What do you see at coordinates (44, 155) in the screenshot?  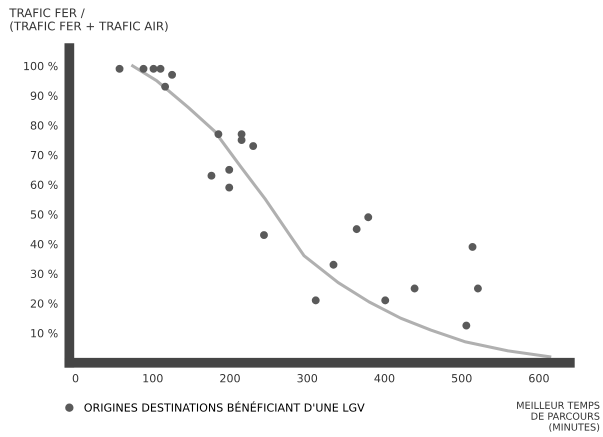 I see `y-tick-label: 70 %` at bounding box center [44, 155].